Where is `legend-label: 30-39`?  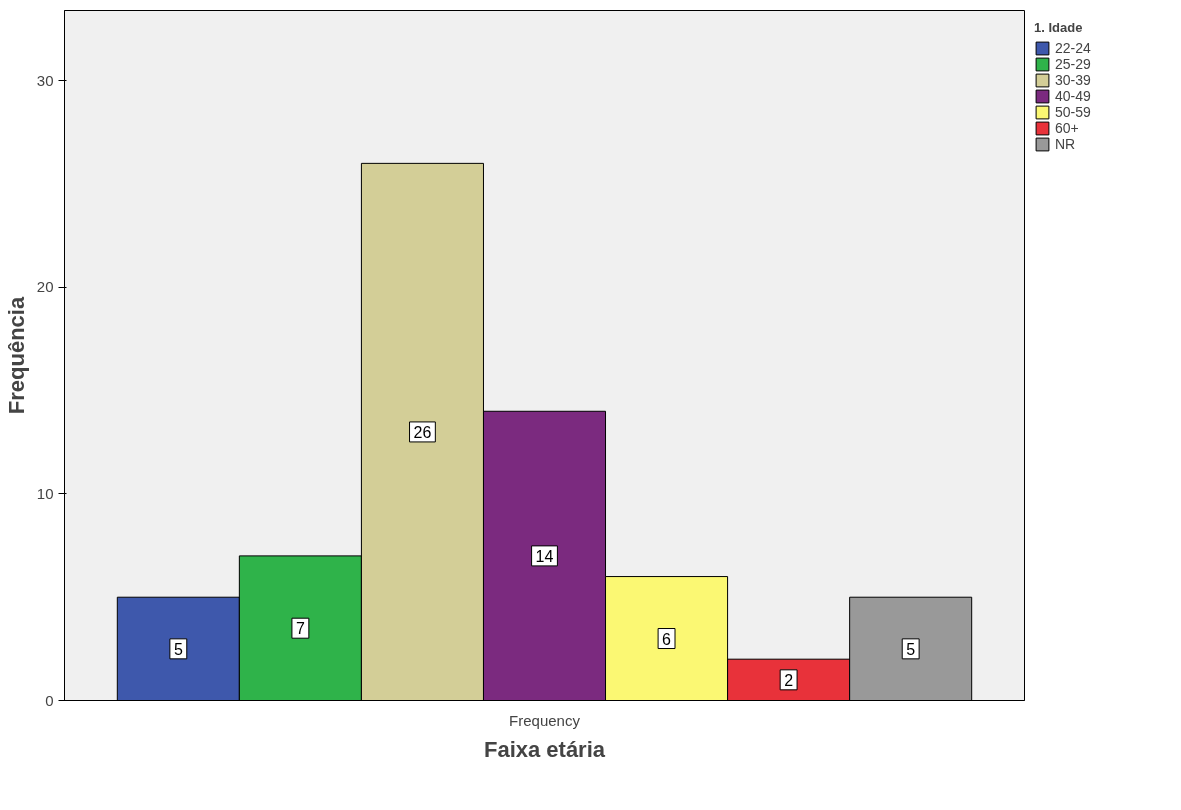
legend-label: 30-39 is located at coordinates (1073, 80).